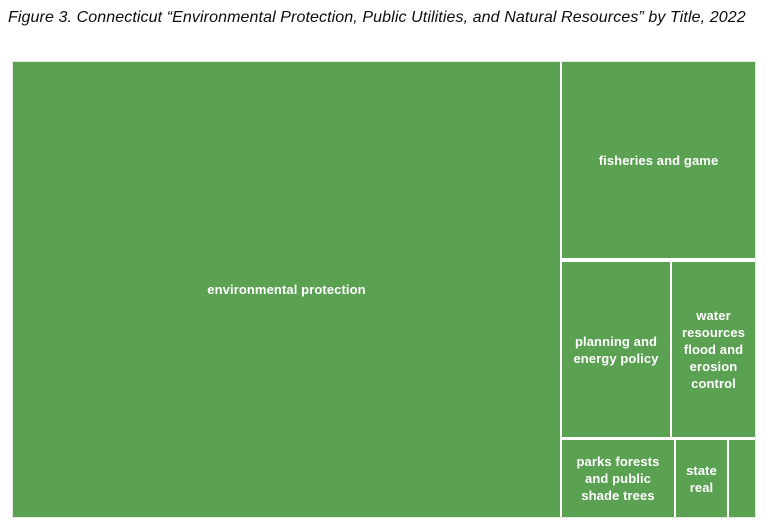  I want to click on treemap-tile-label: state real, so click(701, 478).